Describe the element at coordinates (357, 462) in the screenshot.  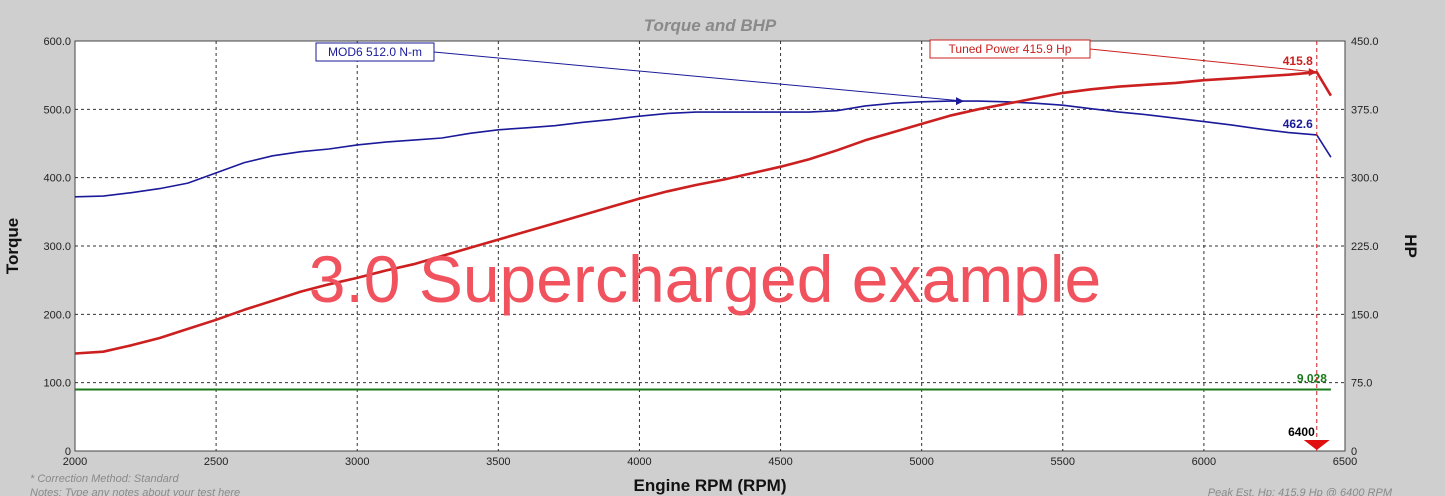
I see `x-tick-label: 3000` at that location.